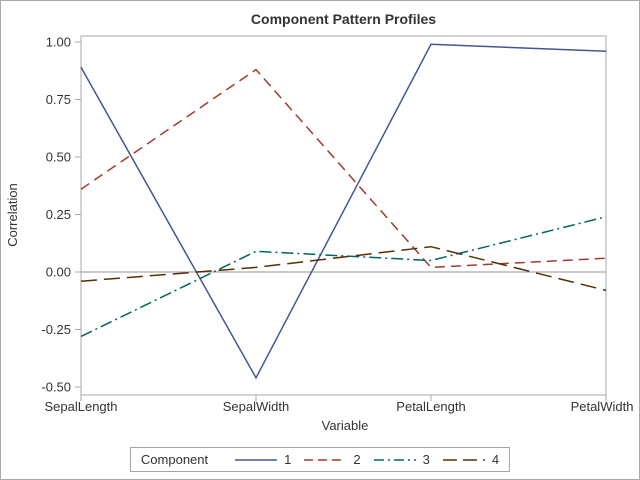  Describe the element at coordinates (58, 214) in the screenshot. I see `y-tick-label: 0.25` at that location.